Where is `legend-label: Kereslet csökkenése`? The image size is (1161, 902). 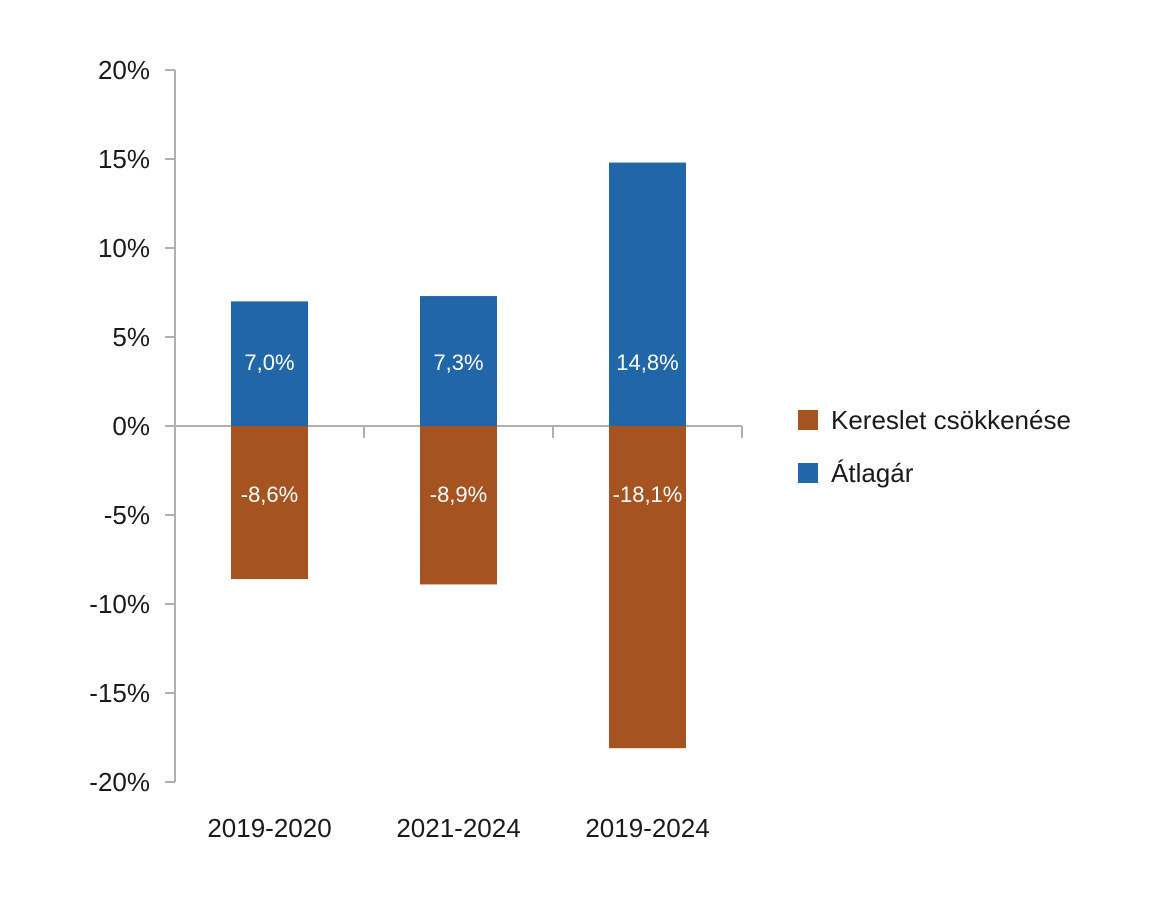
legend-label: Kereslet csökkenése is located at coordinates (951, 420).